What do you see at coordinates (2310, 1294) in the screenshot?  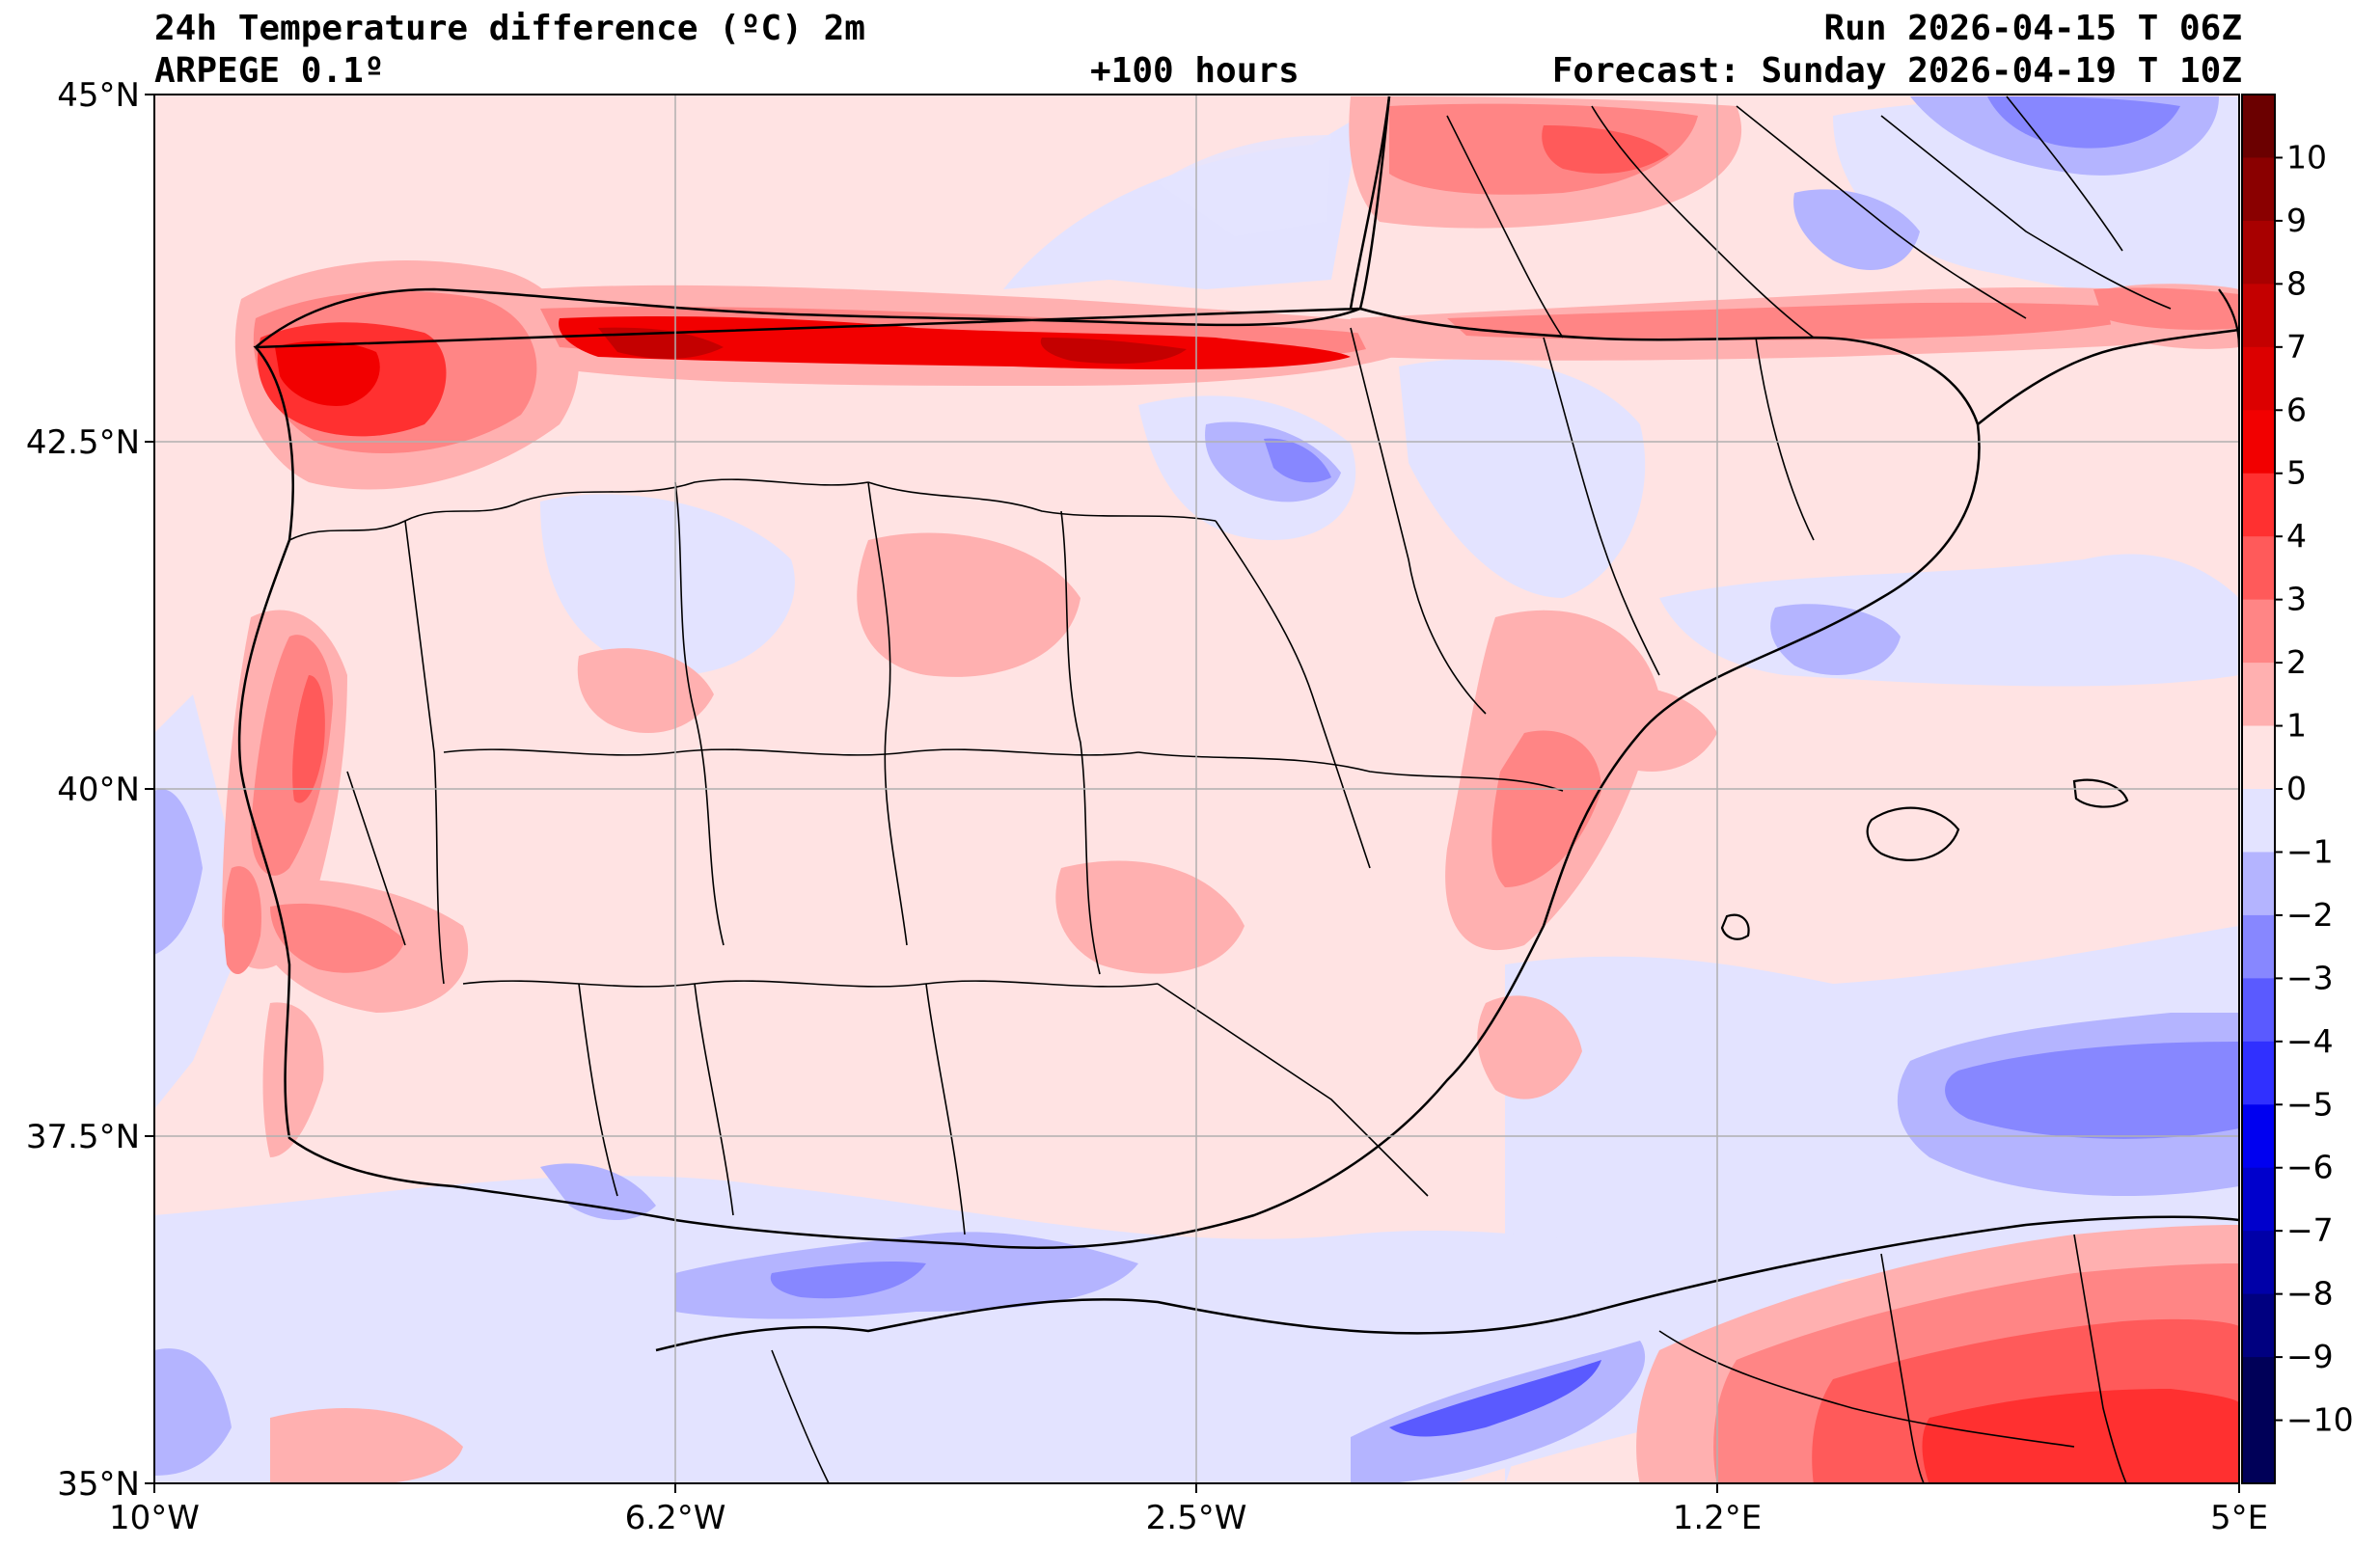 I see `colorbar-tick-label: −8` at bounding box center [2310, 1294].